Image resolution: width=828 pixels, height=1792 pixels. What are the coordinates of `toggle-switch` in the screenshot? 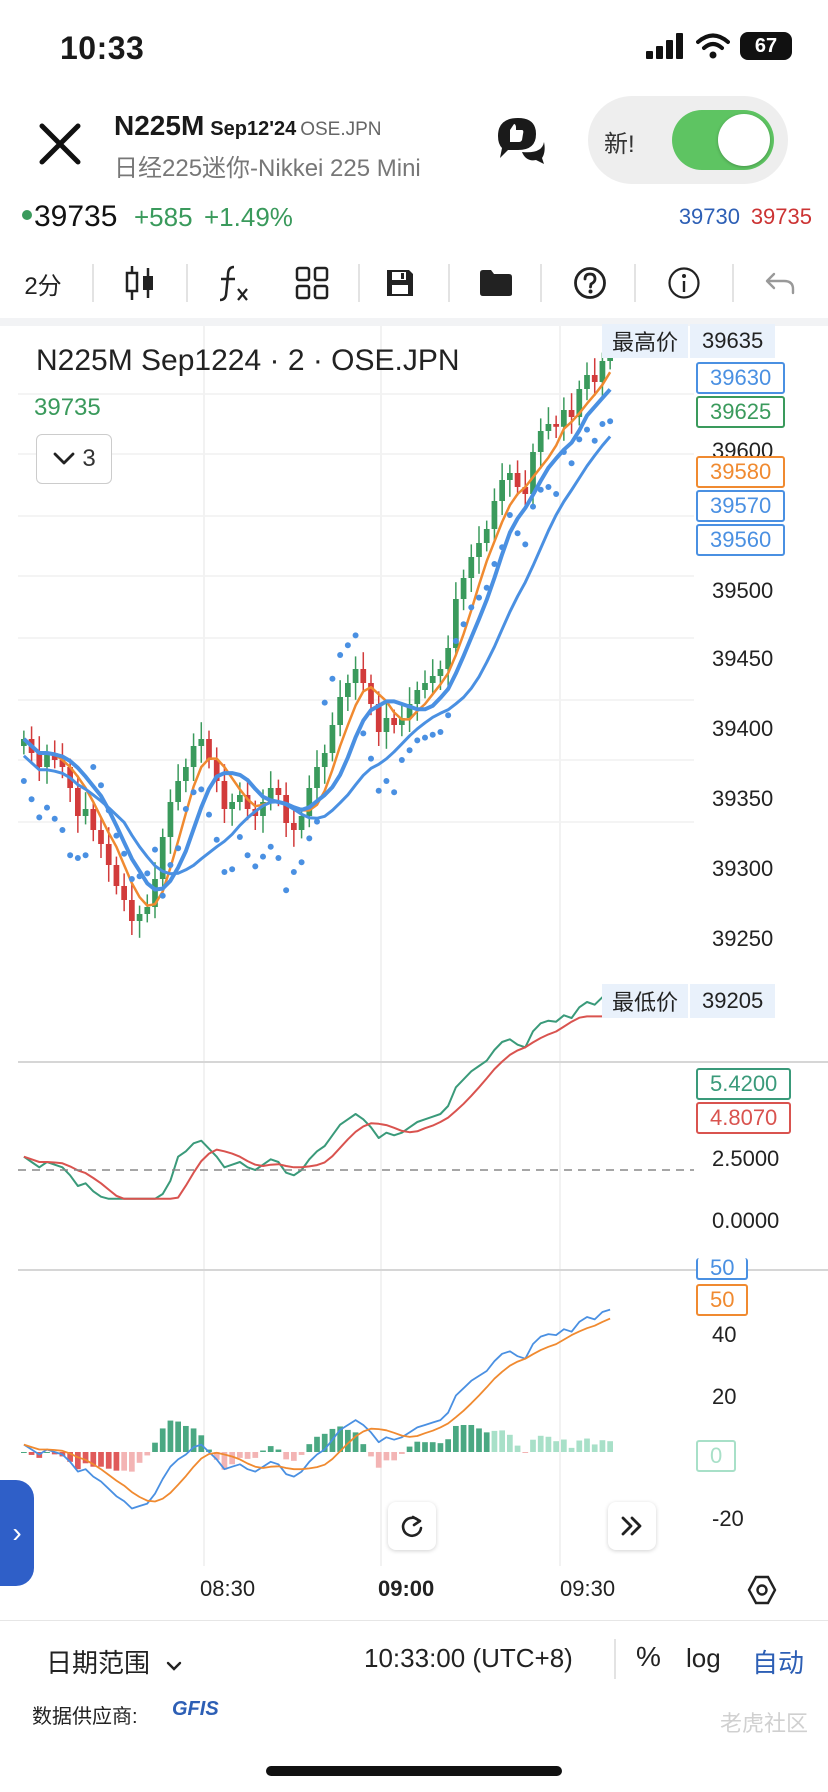 It's located at (723, 140).